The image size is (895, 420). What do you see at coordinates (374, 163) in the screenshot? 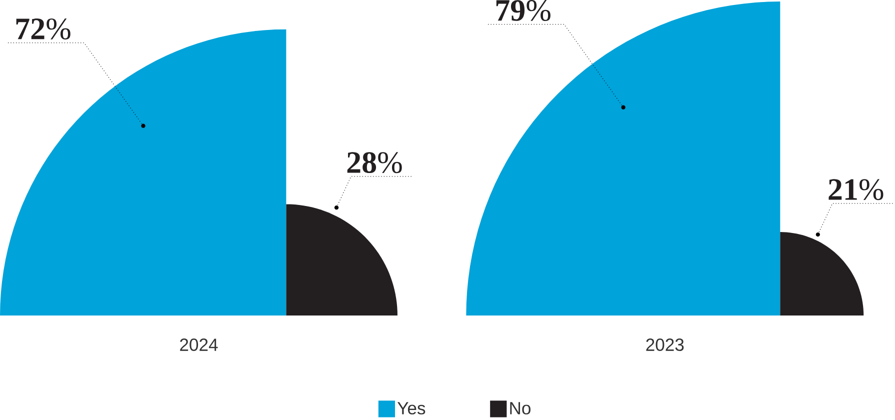
I see `data-label: 28%` at bounding box center [374, 163].